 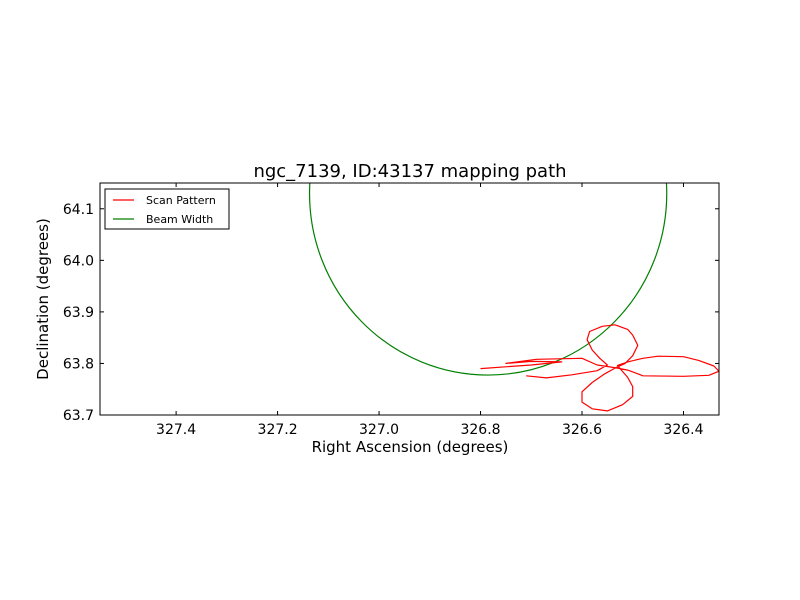 I want to click on legend-label-beam-width: Beam Width, so click(x=179, y=219).